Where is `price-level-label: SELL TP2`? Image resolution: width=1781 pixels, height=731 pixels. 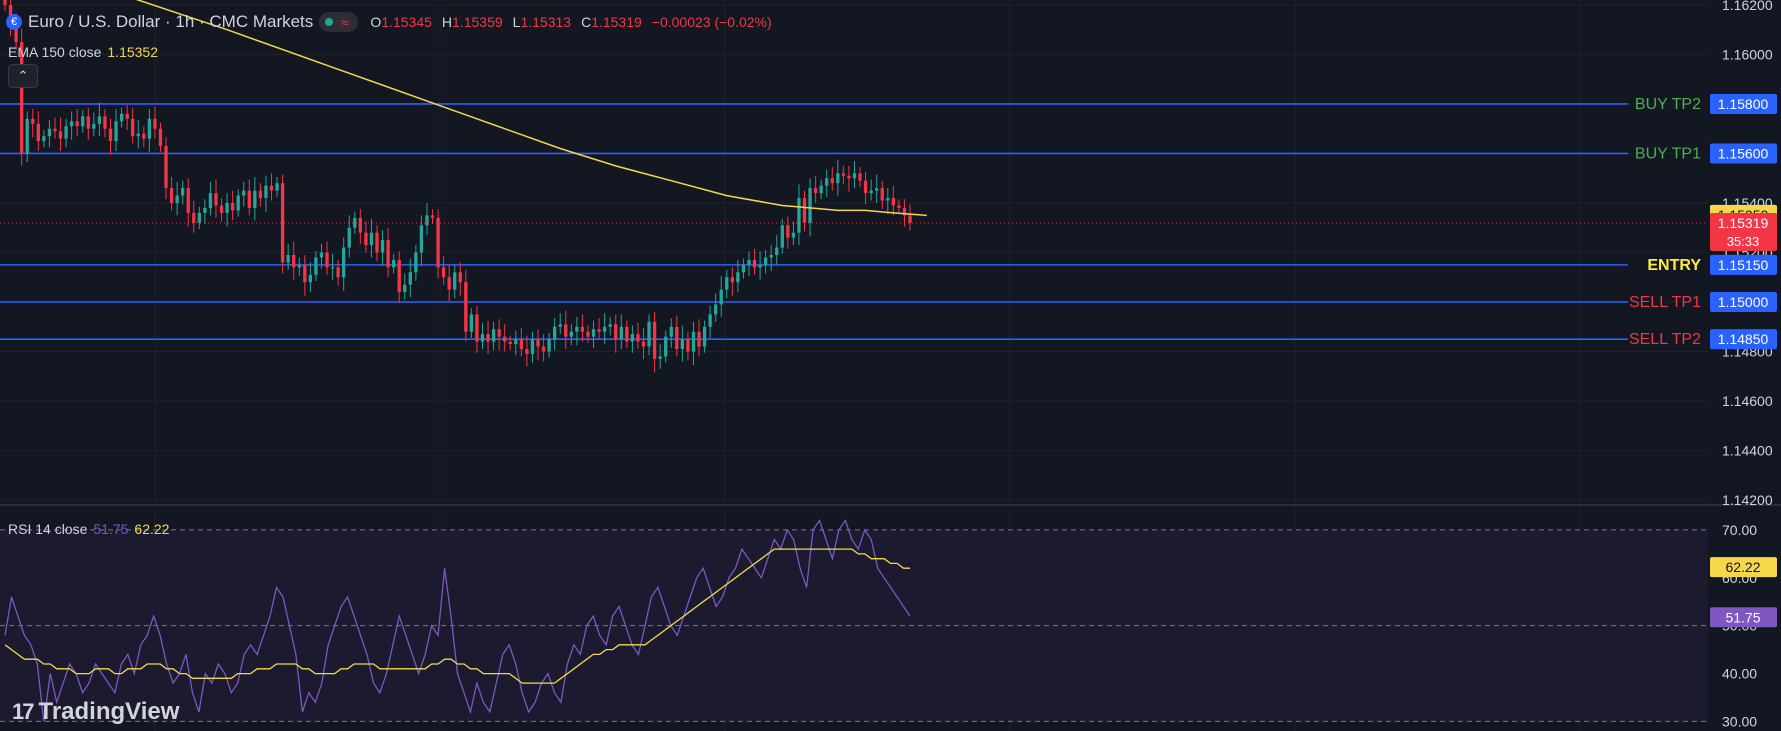
price-level-label: SELL TP2 is located at coordinates (1665, 339).